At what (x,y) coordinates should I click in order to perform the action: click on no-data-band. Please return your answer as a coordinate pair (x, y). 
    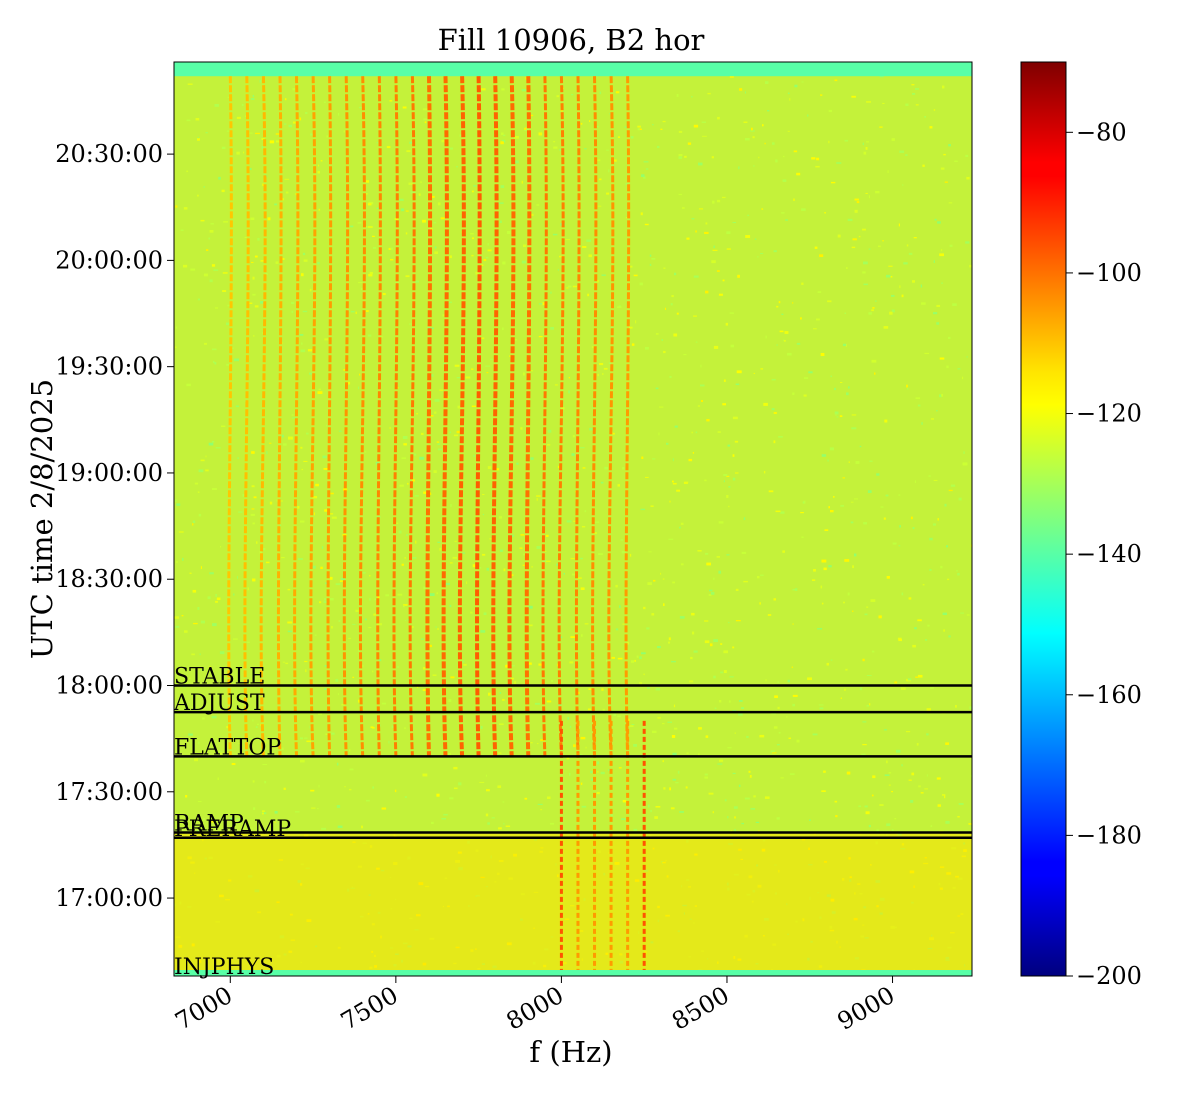
    Looking at the image, I should click on (573, 69).